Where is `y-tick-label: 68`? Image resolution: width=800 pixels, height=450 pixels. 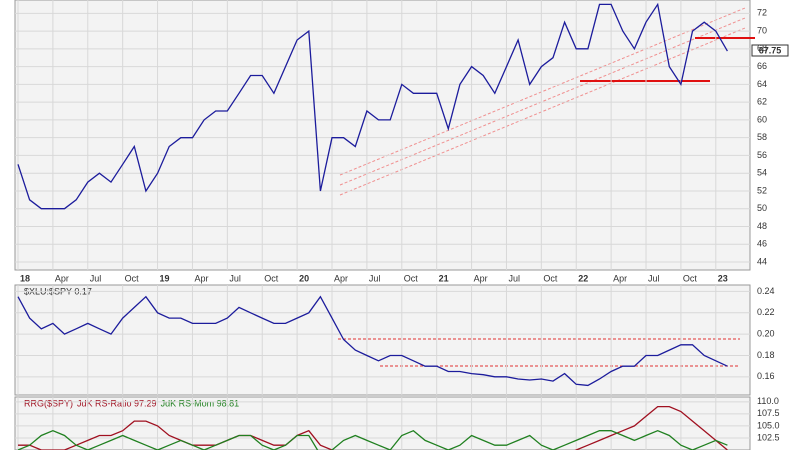
y-tick-label: 68 is located at coordinates (762, 48).